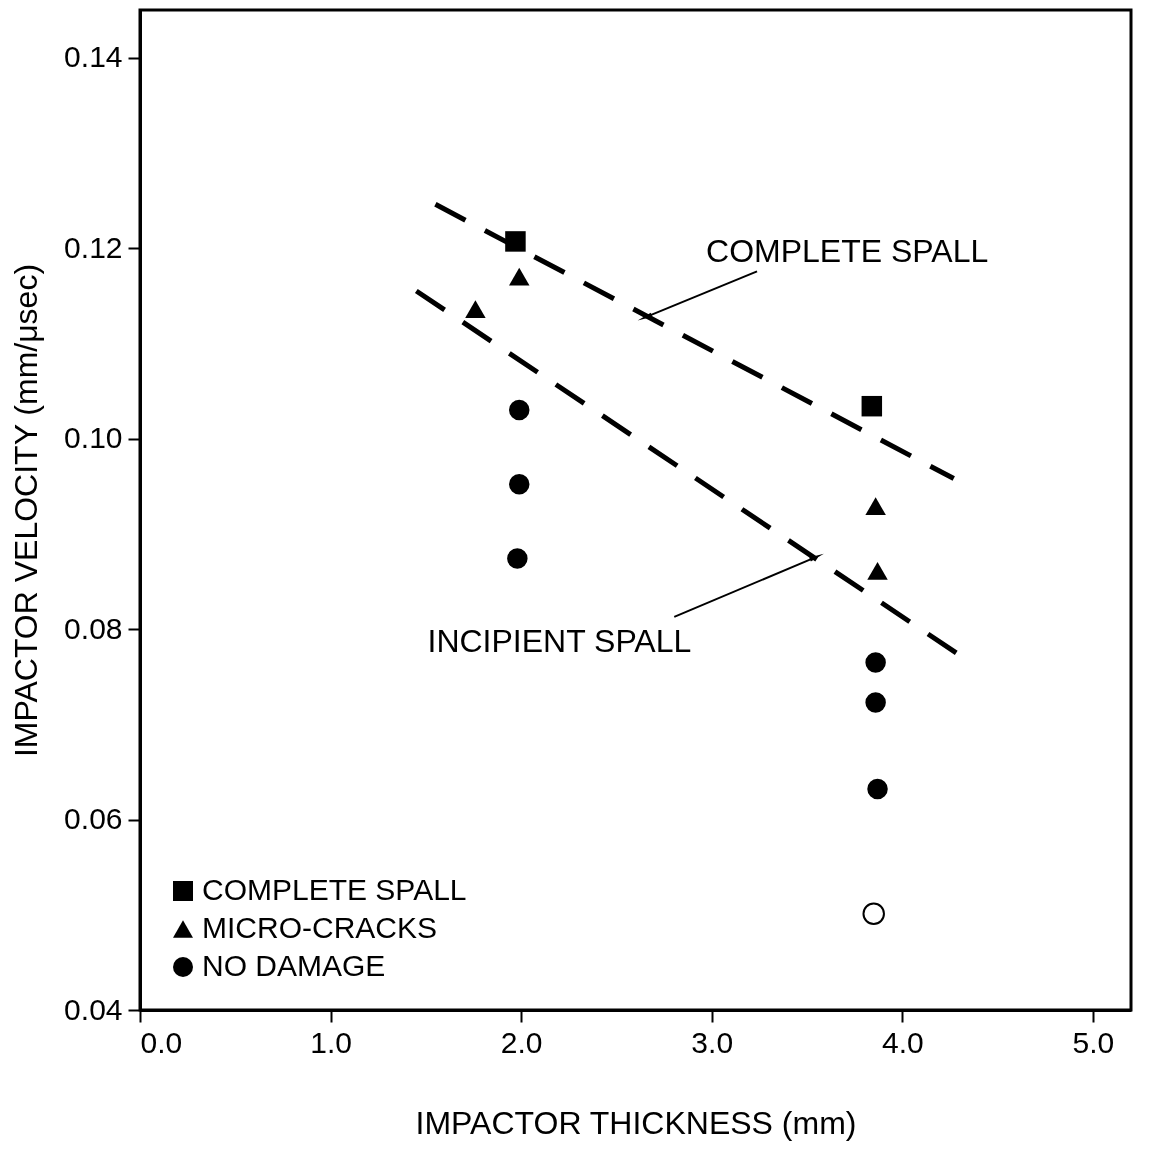 This screenshot has height=1169, width=1161. I want to click on x-tick-label: 1.0, so click(331, 1042).